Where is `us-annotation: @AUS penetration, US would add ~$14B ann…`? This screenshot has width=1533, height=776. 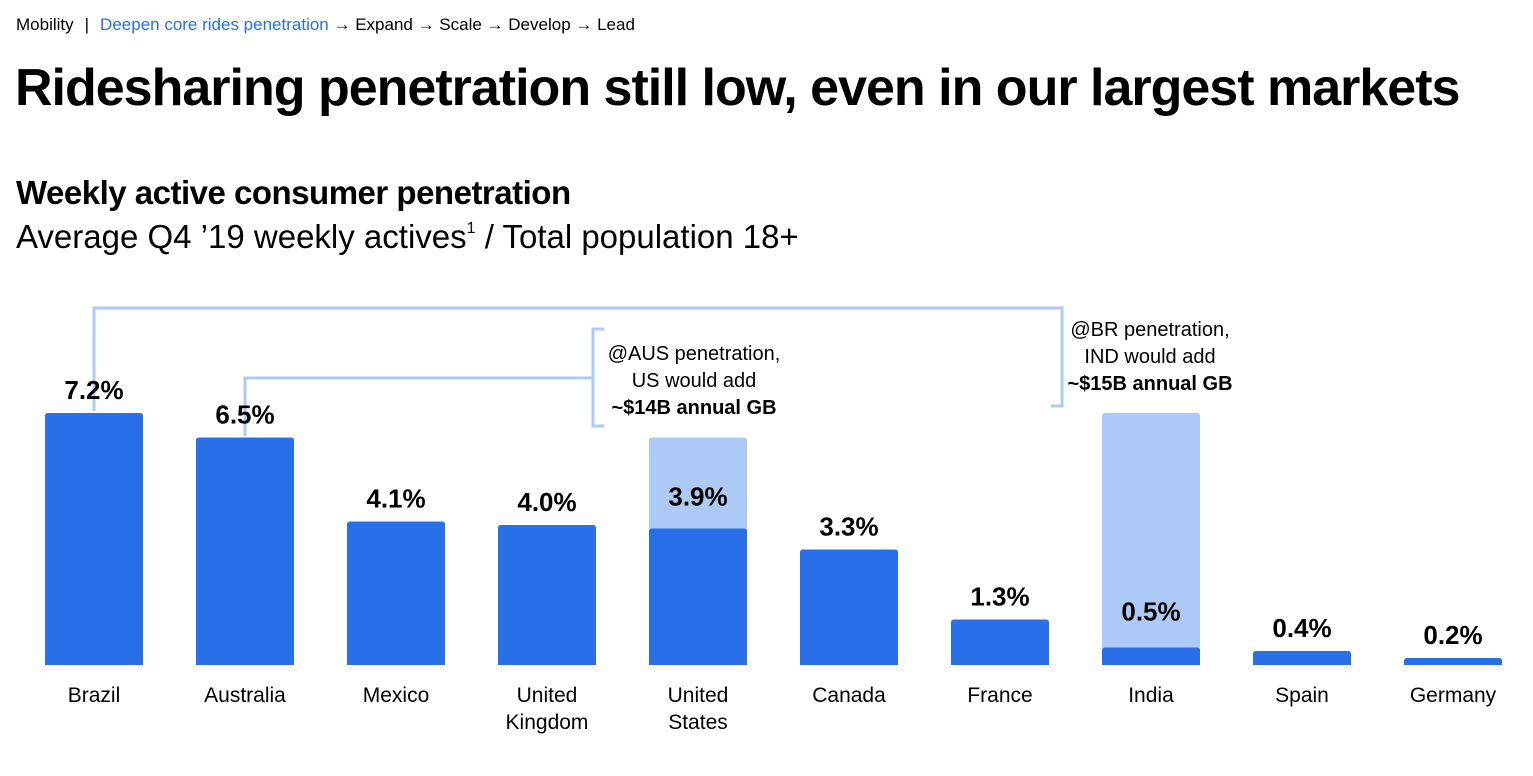
us-annotation: @AUS penetration, US would add ~$14B ann… is located at coordinates (694, 381).